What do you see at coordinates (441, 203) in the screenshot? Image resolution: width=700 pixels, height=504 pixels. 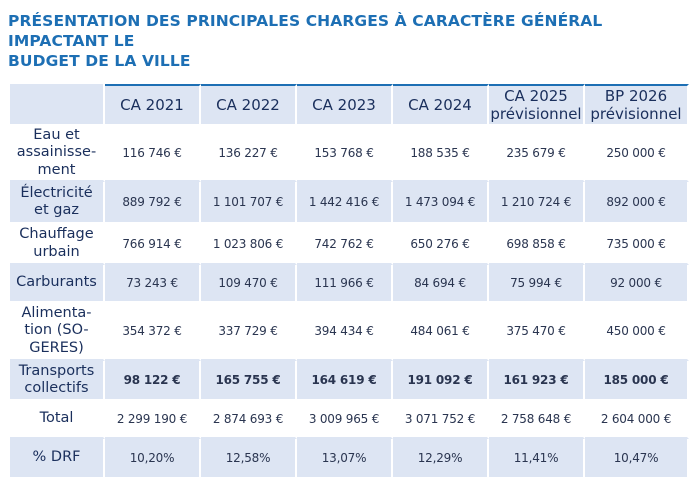 I see `table-cell: 1 473 094 €` at bounding box center [441, 203].